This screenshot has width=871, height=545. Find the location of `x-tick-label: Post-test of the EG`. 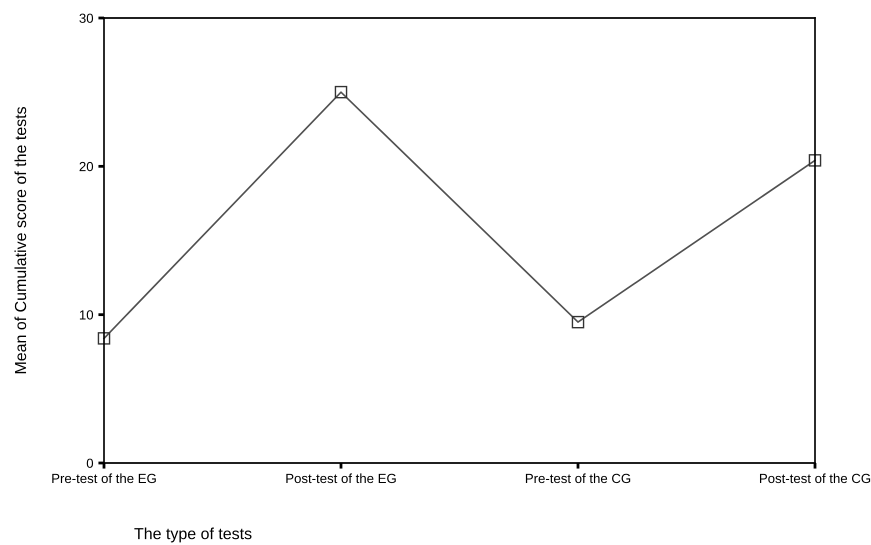

x-tick-label: Post-test of the EG is located at coordinates (341, 478).